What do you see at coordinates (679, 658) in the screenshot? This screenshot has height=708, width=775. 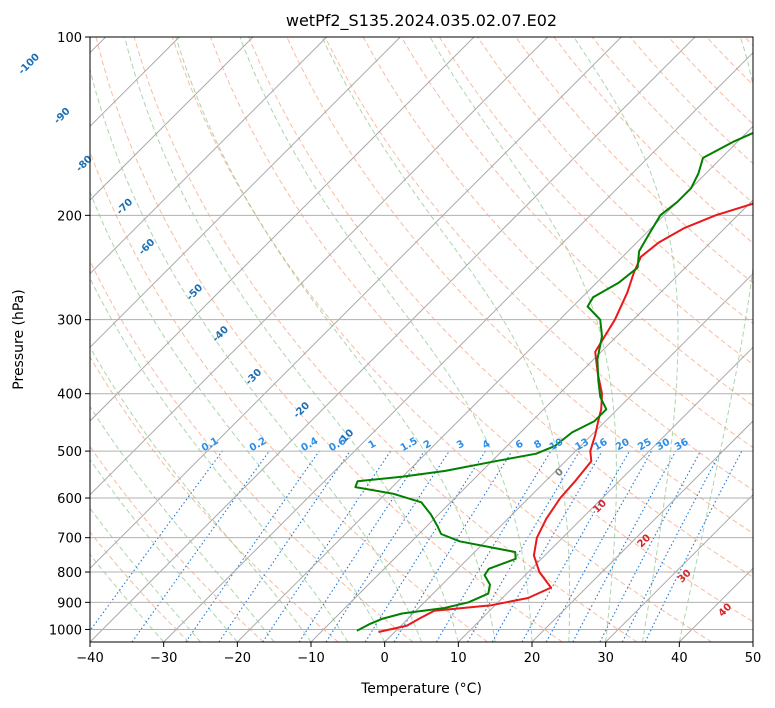 I see `x-tick-label: 40` at bounding box center [679, 658].